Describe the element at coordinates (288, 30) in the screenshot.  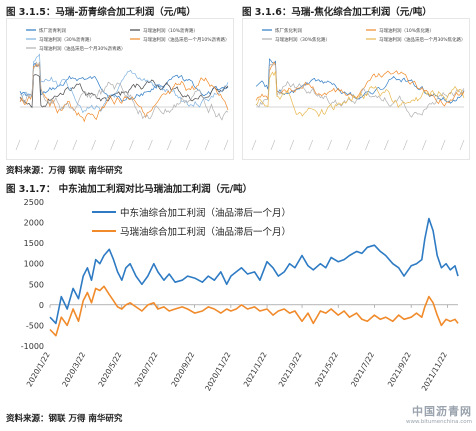
I see `legend-label-0: 炼厂焦化利润` at that location.